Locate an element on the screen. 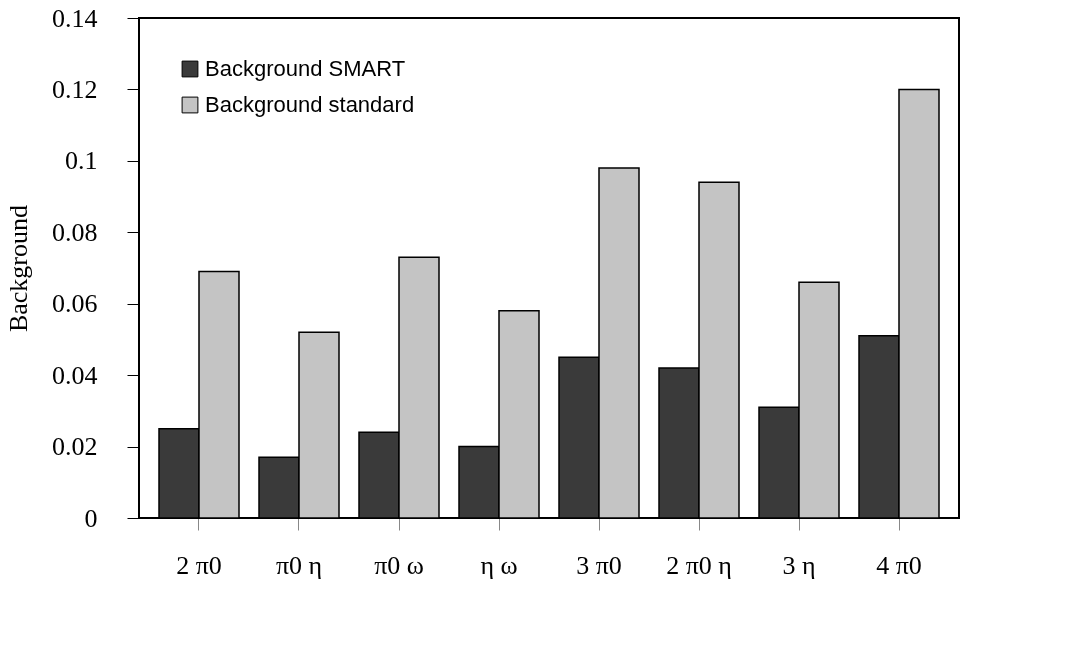 Image resolution: width=1080 pixels, height=667 pixels. y-tick-label: 0.08 is located at coordinates (75, 232).